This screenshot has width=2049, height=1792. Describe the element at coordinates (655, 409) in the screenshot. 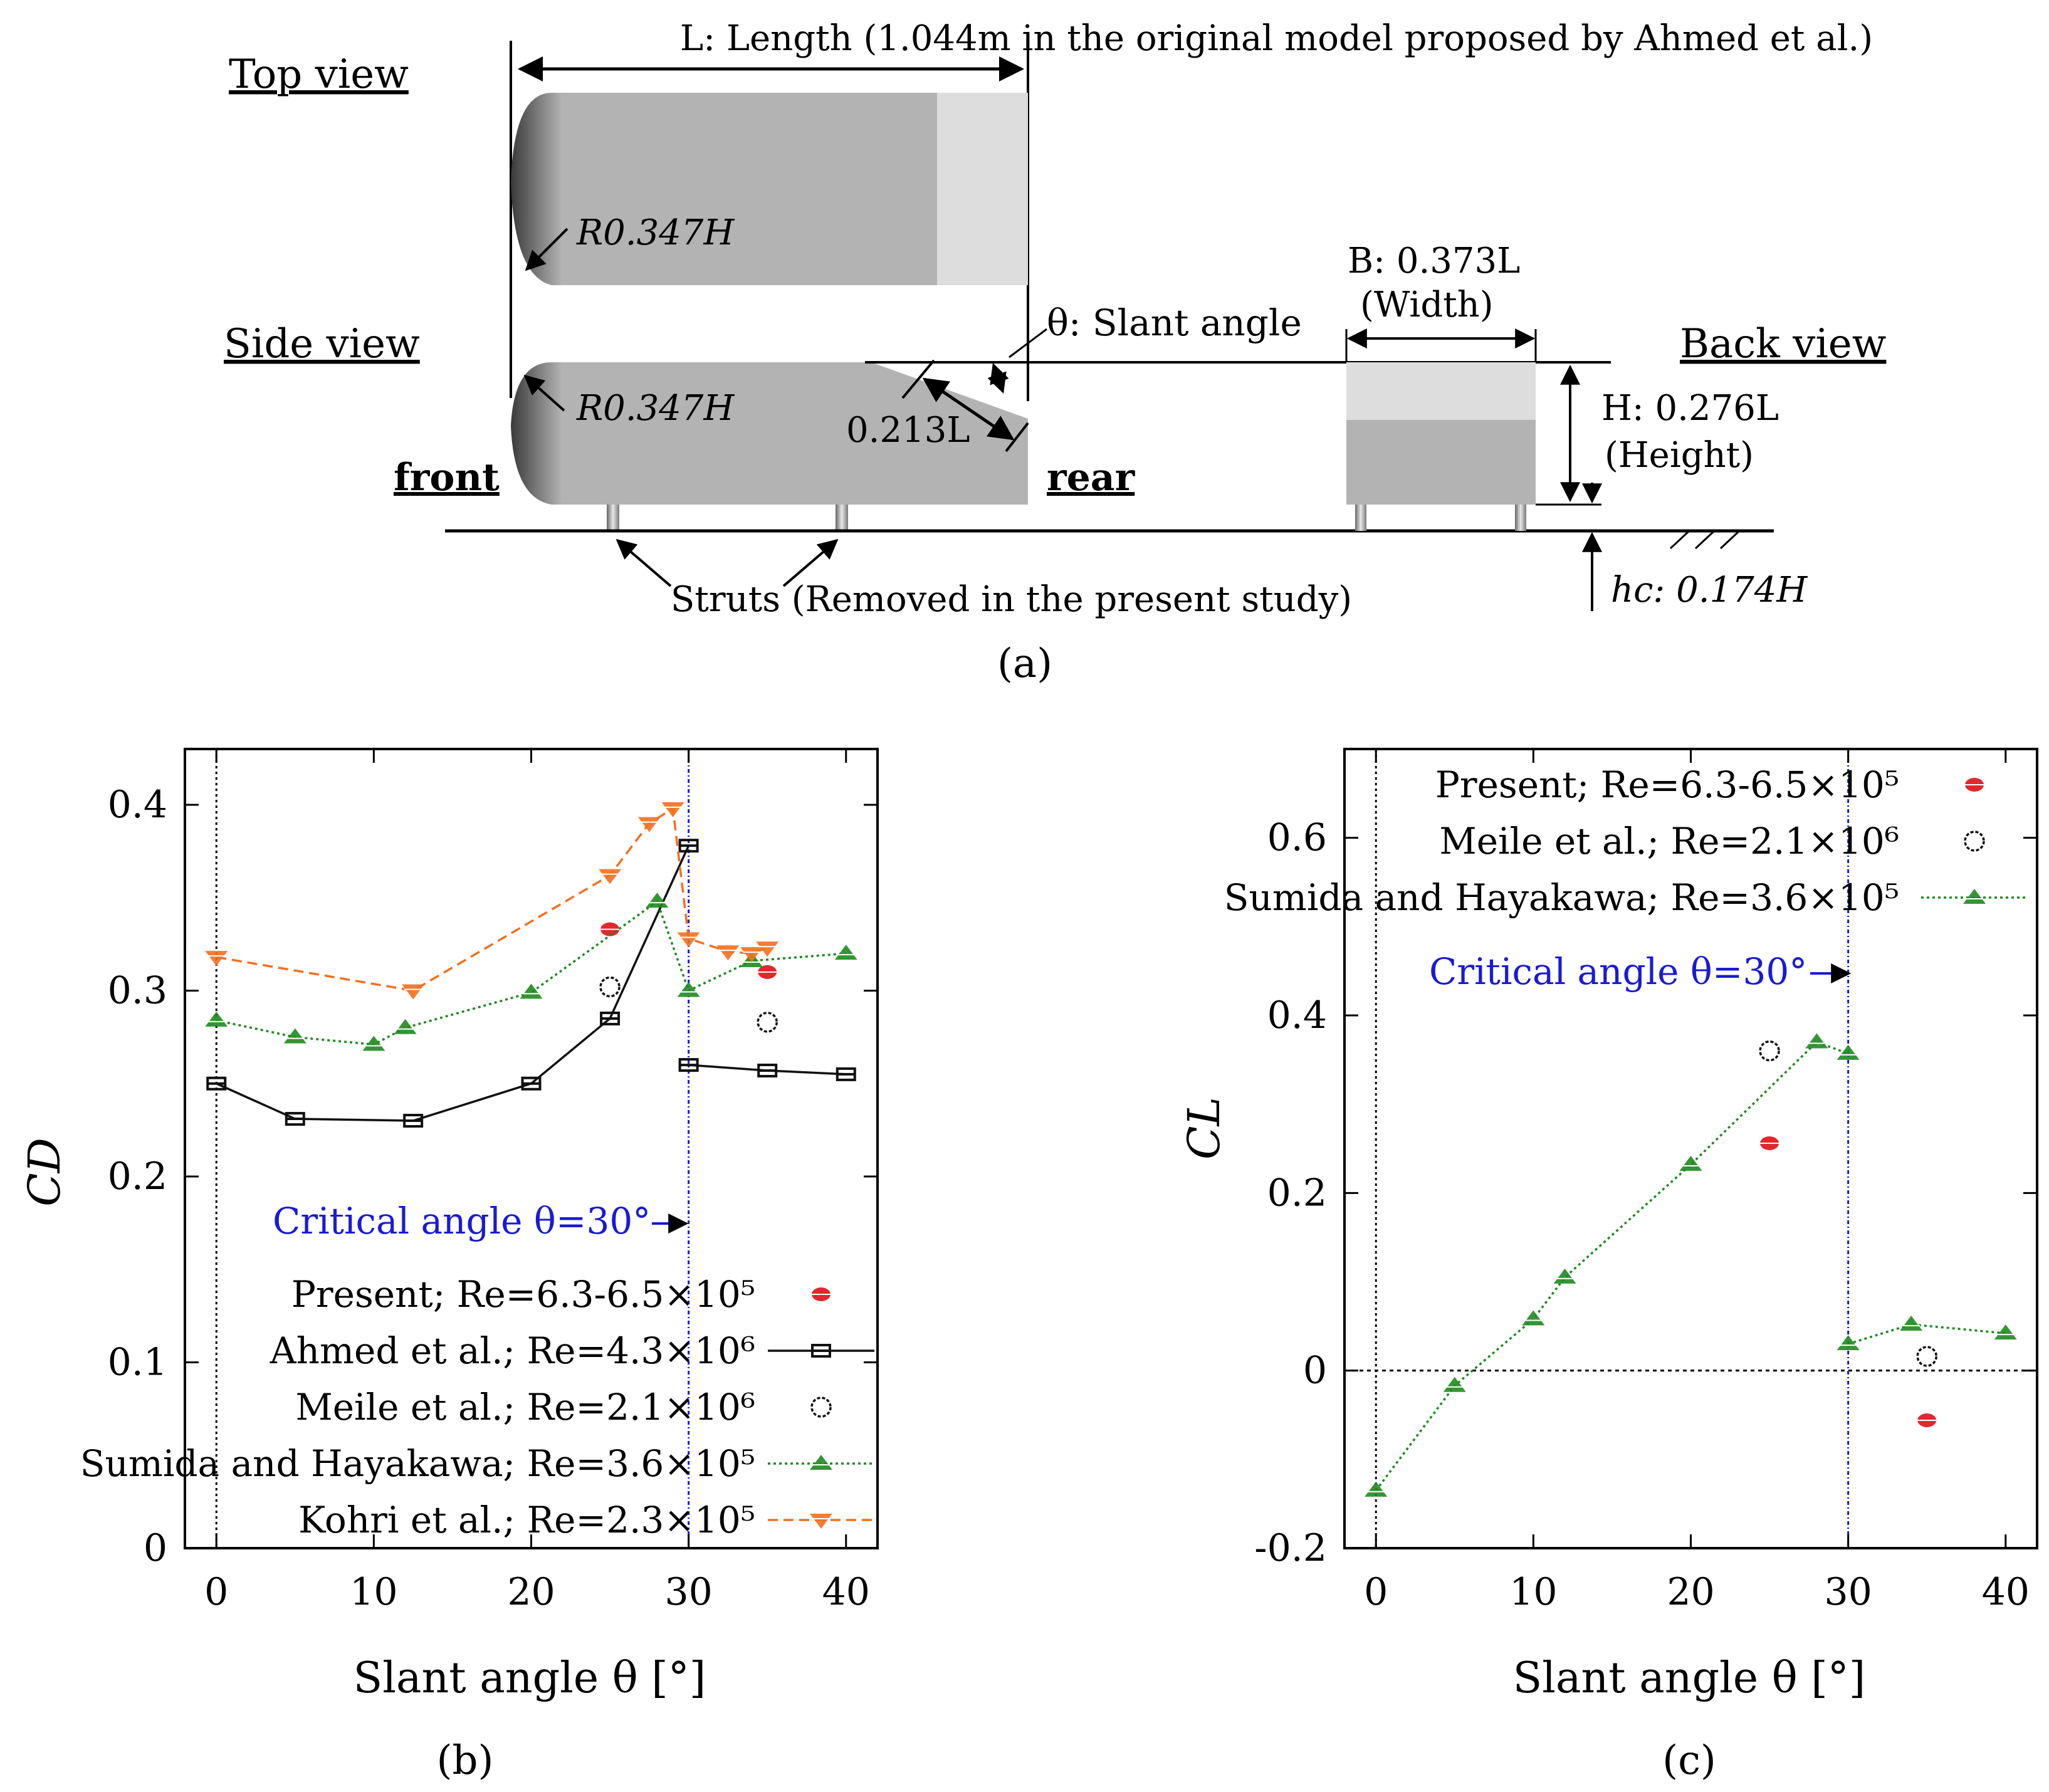

I see `radius-side-label: R0.347H` at that location.